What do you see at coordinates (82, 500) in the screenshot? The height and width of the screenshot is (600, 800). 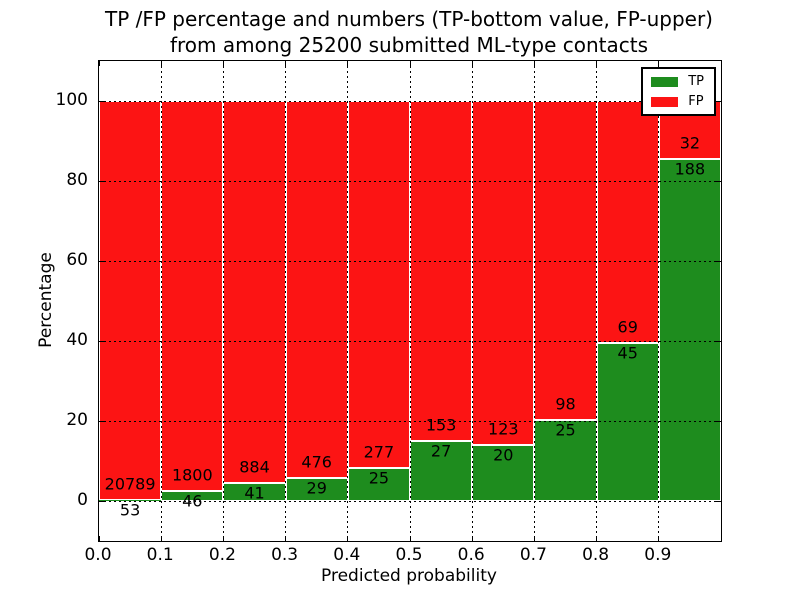 I see `y-tick-label: 0` at bounding box center [82, 500].